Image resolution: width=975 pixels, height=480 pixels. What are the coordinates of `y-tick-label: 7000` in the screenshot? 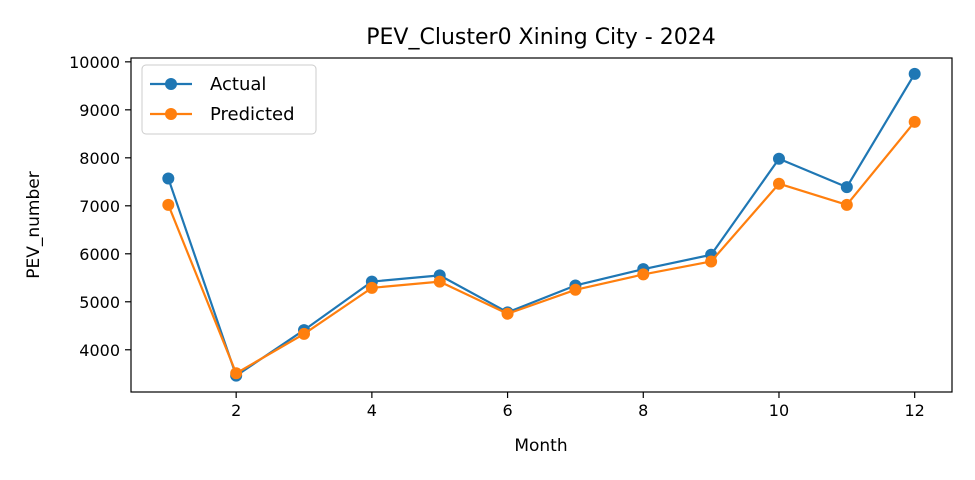 It's located at (99, 206).